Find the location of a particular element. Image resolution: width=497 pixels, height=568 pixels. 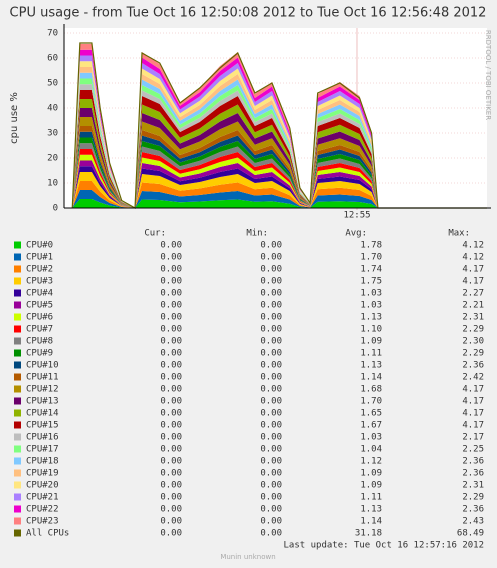

y-tick-label: 40 is located at coordinates (52, 109).